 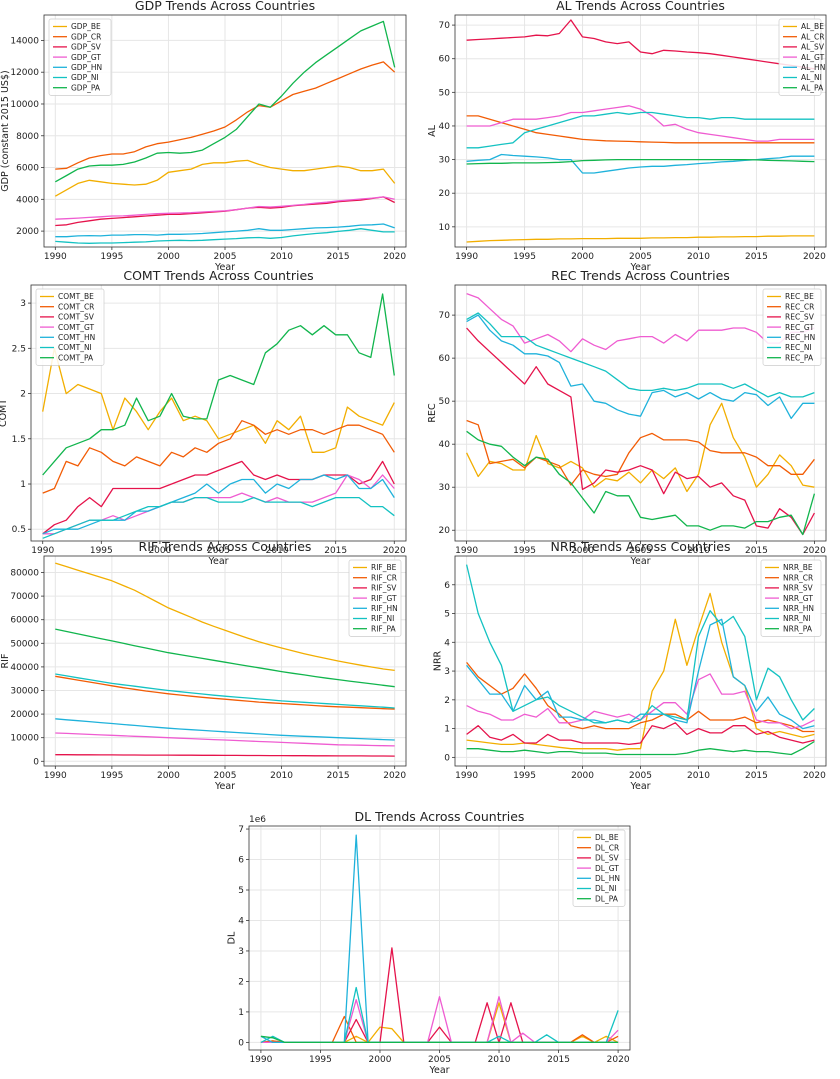 I want to click on y-tick-label: 10000, so click(x=24, y=739).